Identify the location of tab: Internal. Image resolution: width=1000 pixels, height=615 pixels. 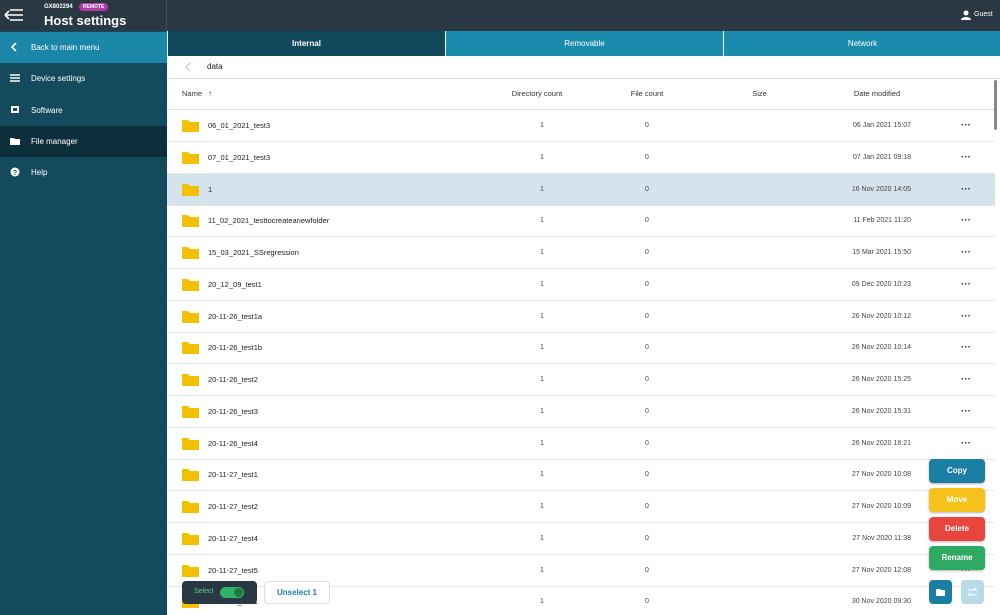
(306, 43).